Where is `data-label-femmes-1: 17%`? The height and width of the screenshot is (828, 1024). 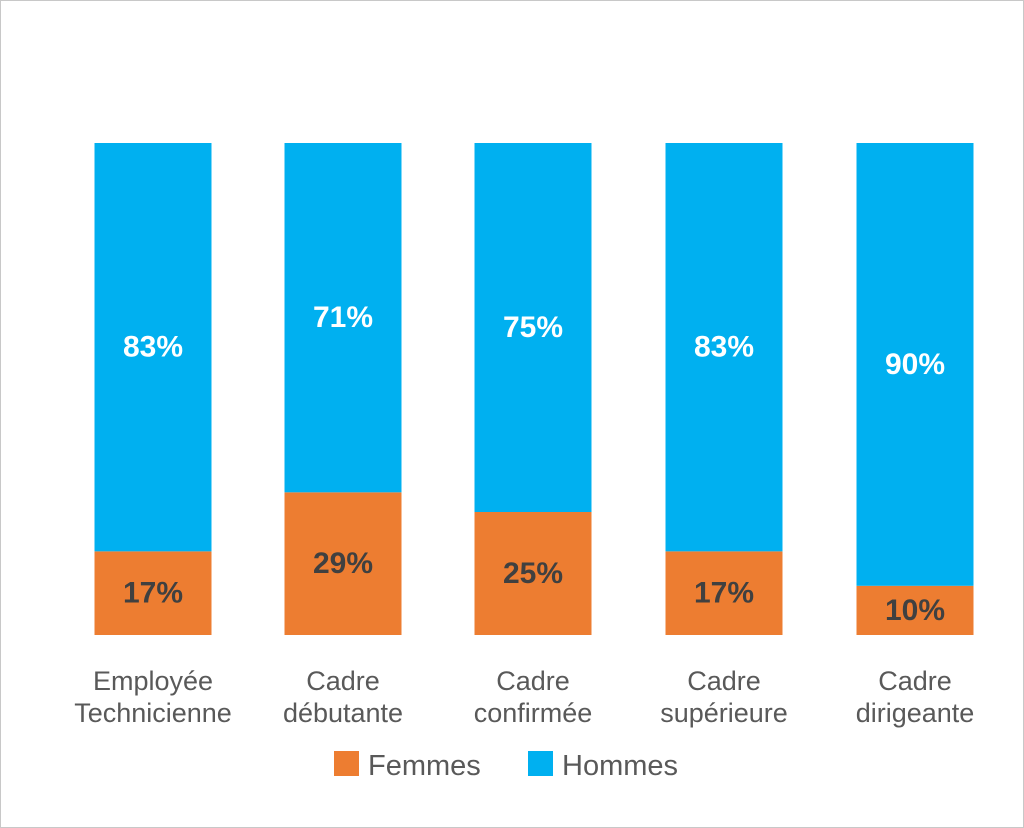
data-label-femmes-1: 17% is located at coordinates (153, 593).